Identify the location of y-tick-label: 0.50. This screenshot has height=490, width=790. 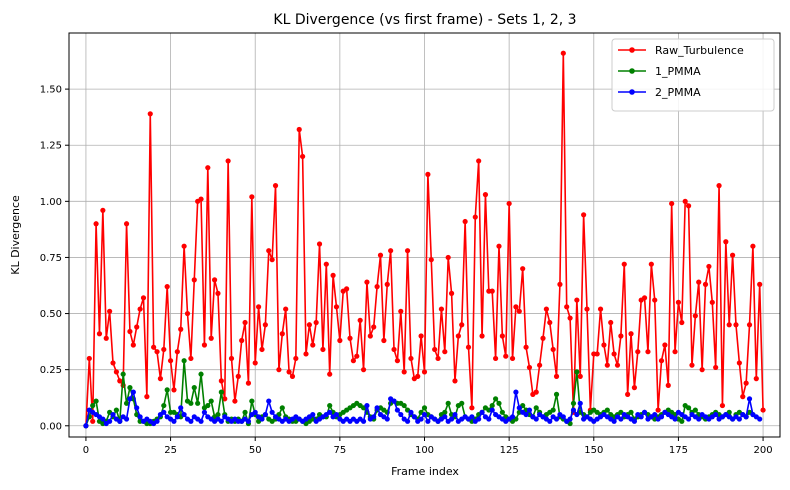
(51, 314).